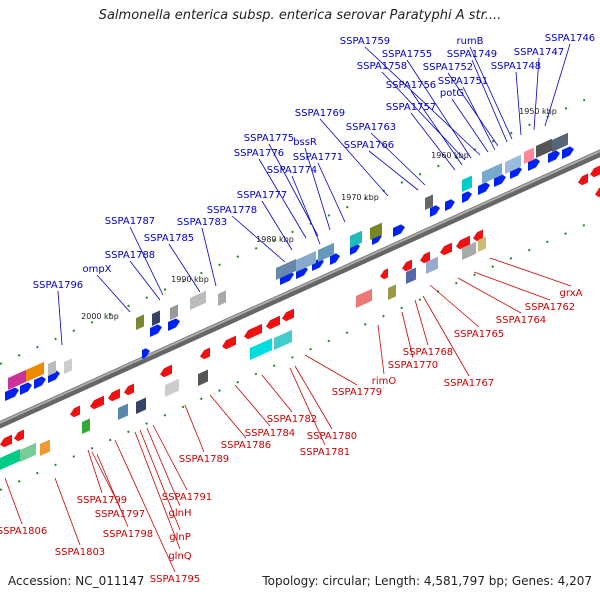 This screenshot has height=600, width=600. I want to click on forward-gene-label: SSPA1783, so click(202, 222).